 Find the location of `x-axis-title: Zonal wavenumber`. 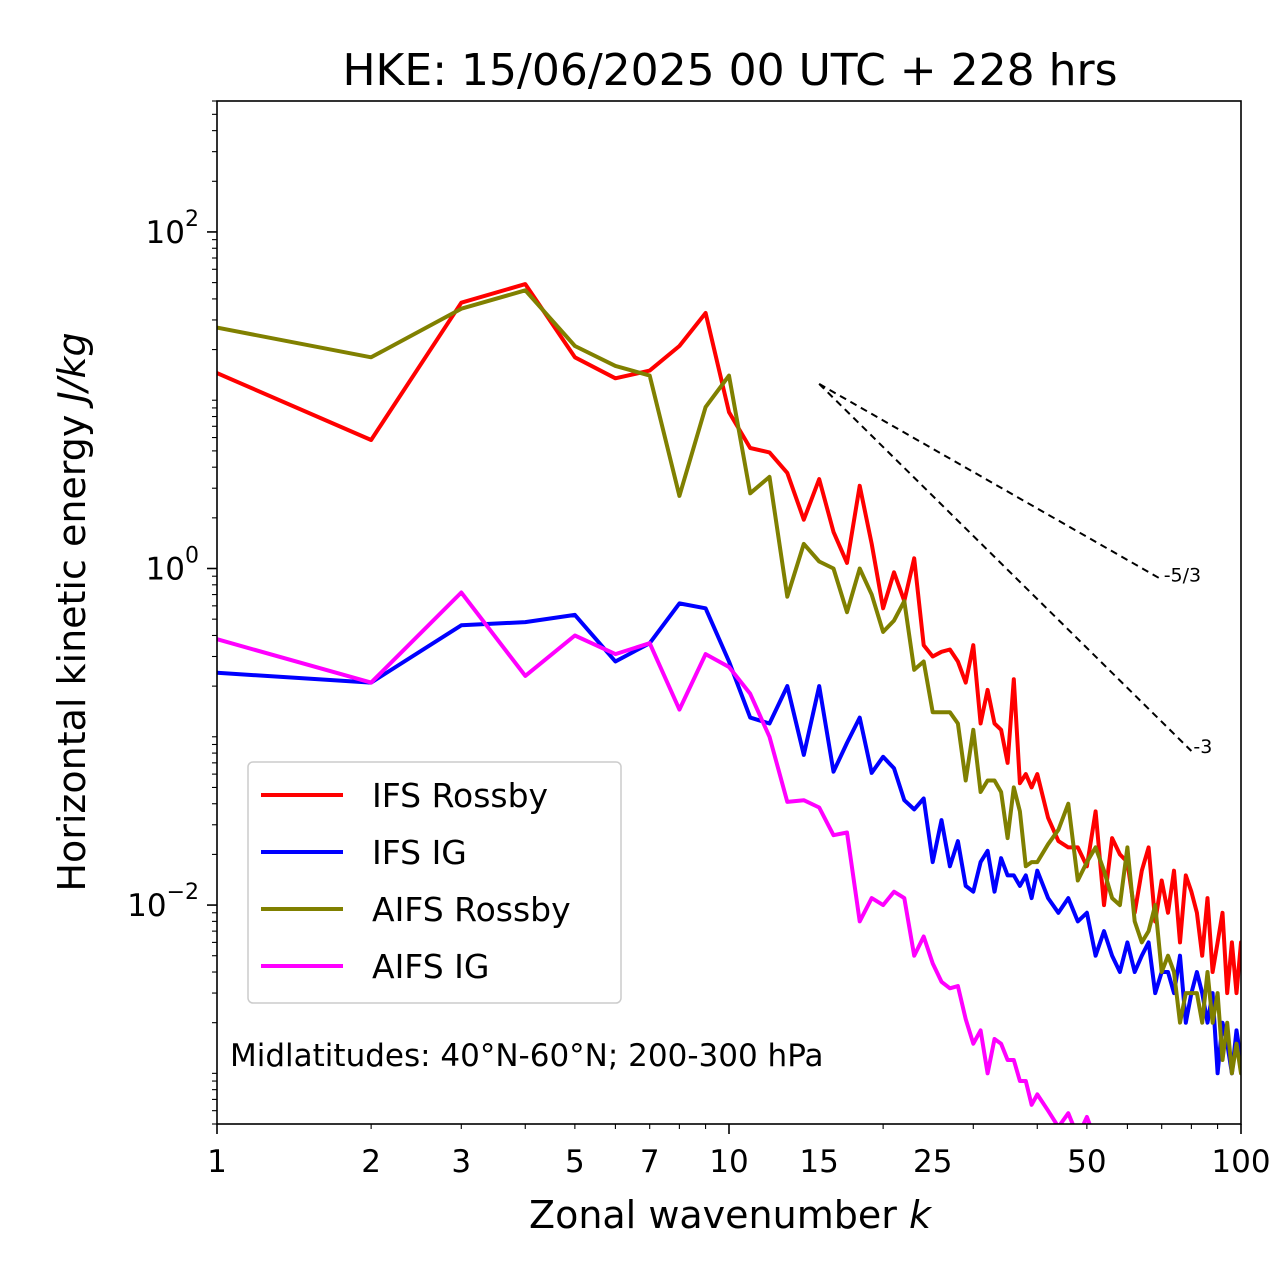

x-axis-title: Zonal wavenumber is located at coordinates (713, 1215).